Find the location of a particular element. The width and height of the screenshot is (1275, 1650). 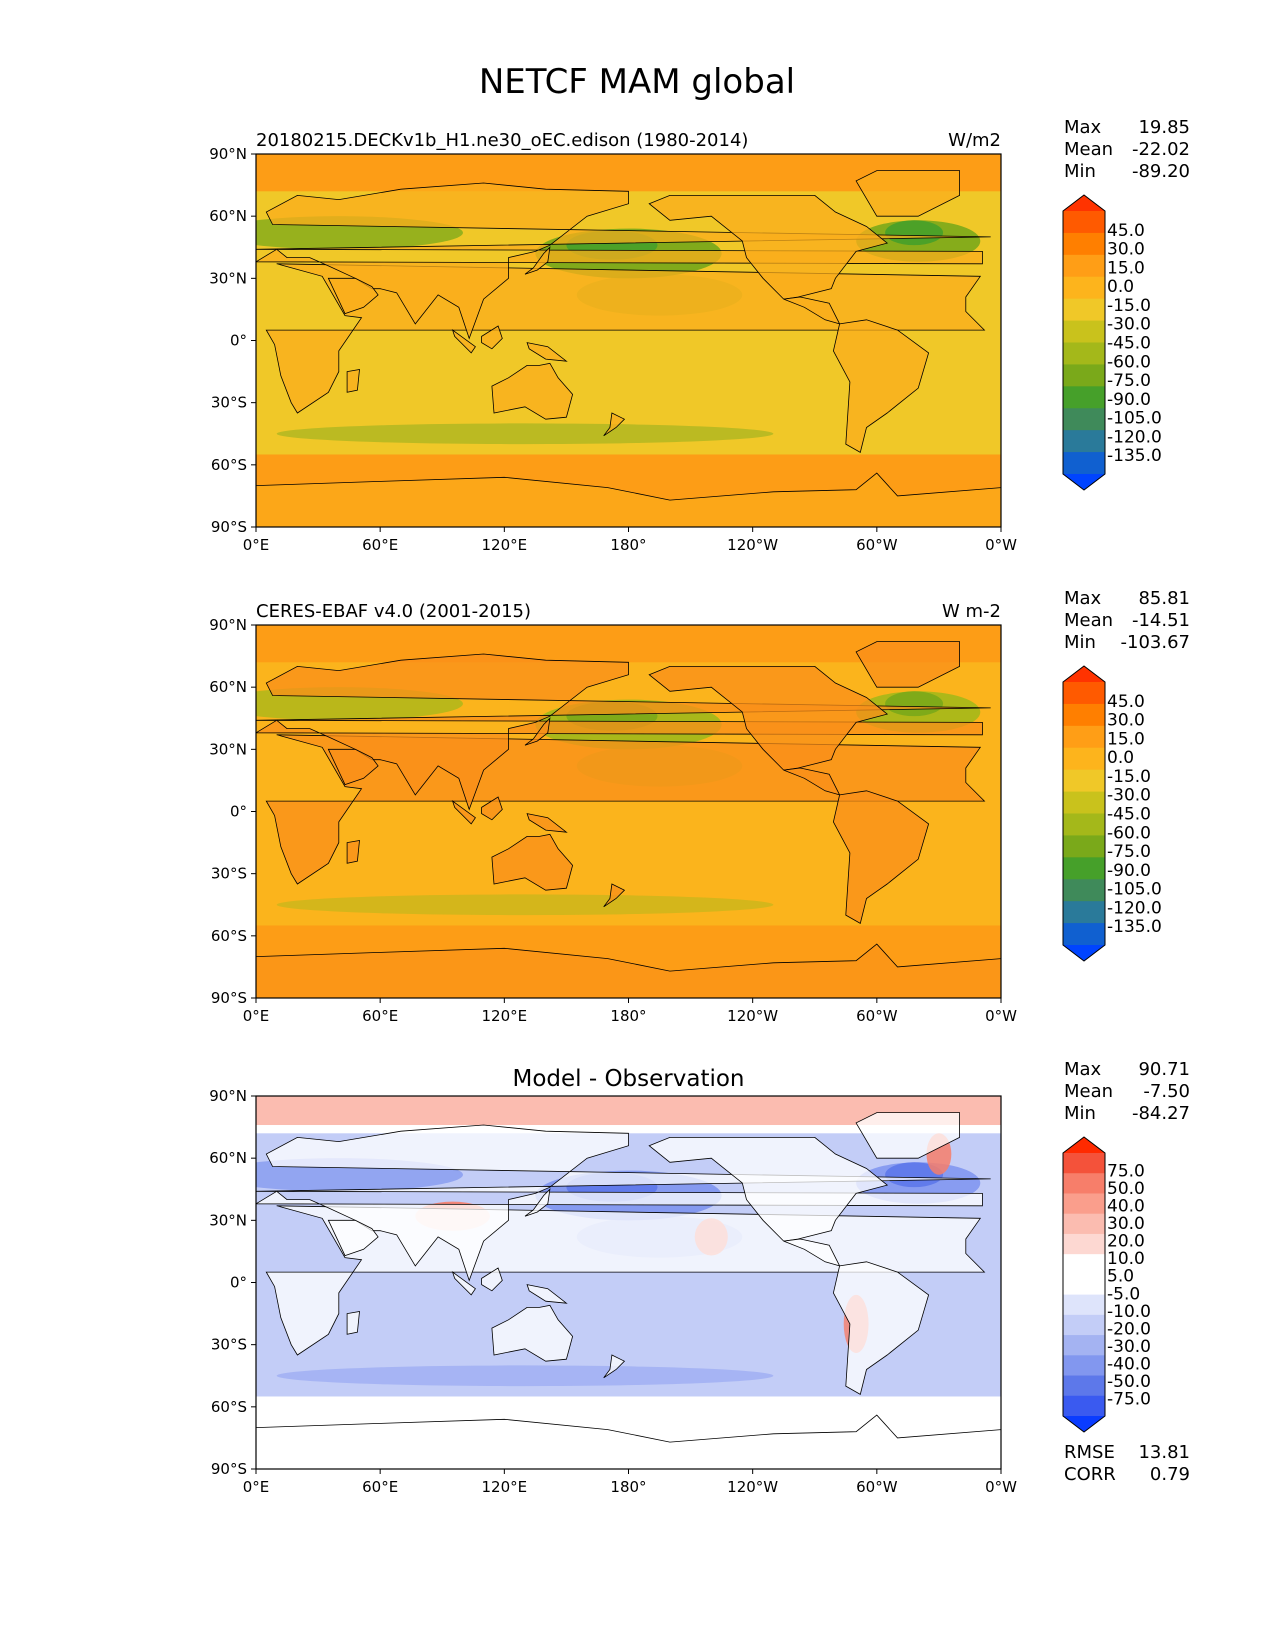

colorbar-level-label: -60.0 is located at coordinates (1129, 833).